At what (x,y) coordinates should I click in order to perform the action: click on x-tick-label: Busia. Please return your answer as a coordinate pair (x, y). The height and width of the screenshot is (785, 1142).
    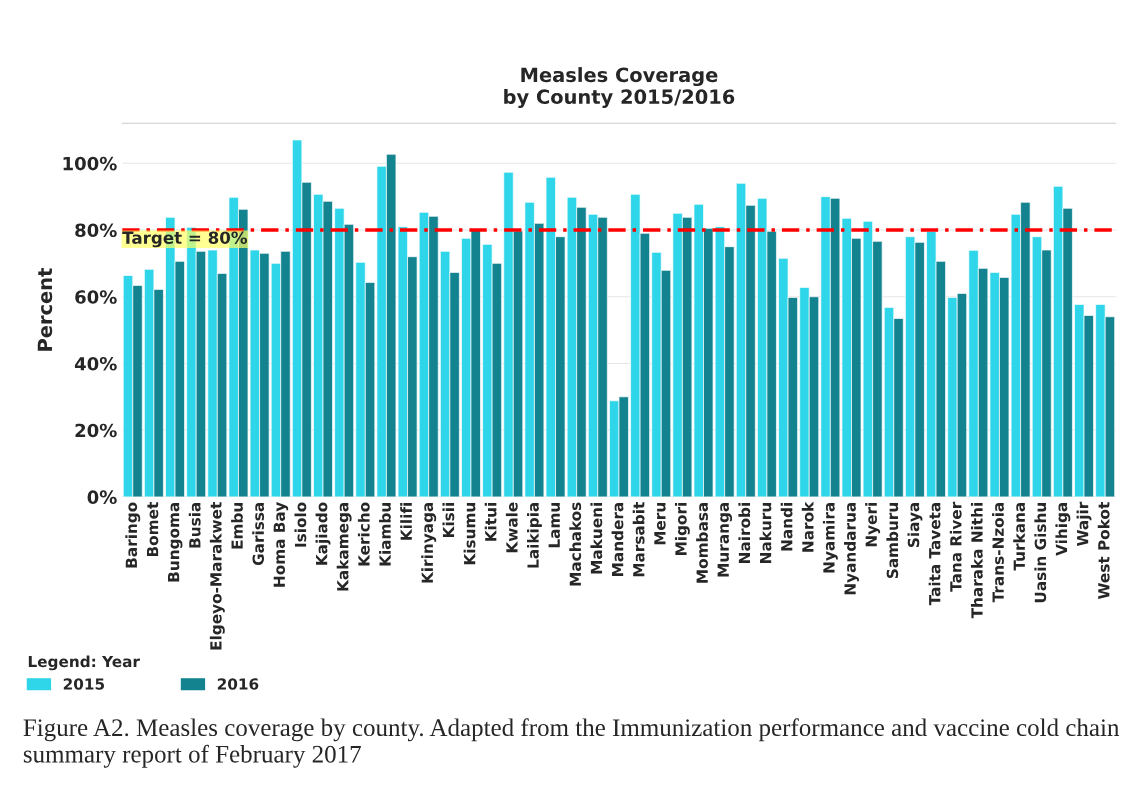
    Looking at the image, I should click on (194, 525).